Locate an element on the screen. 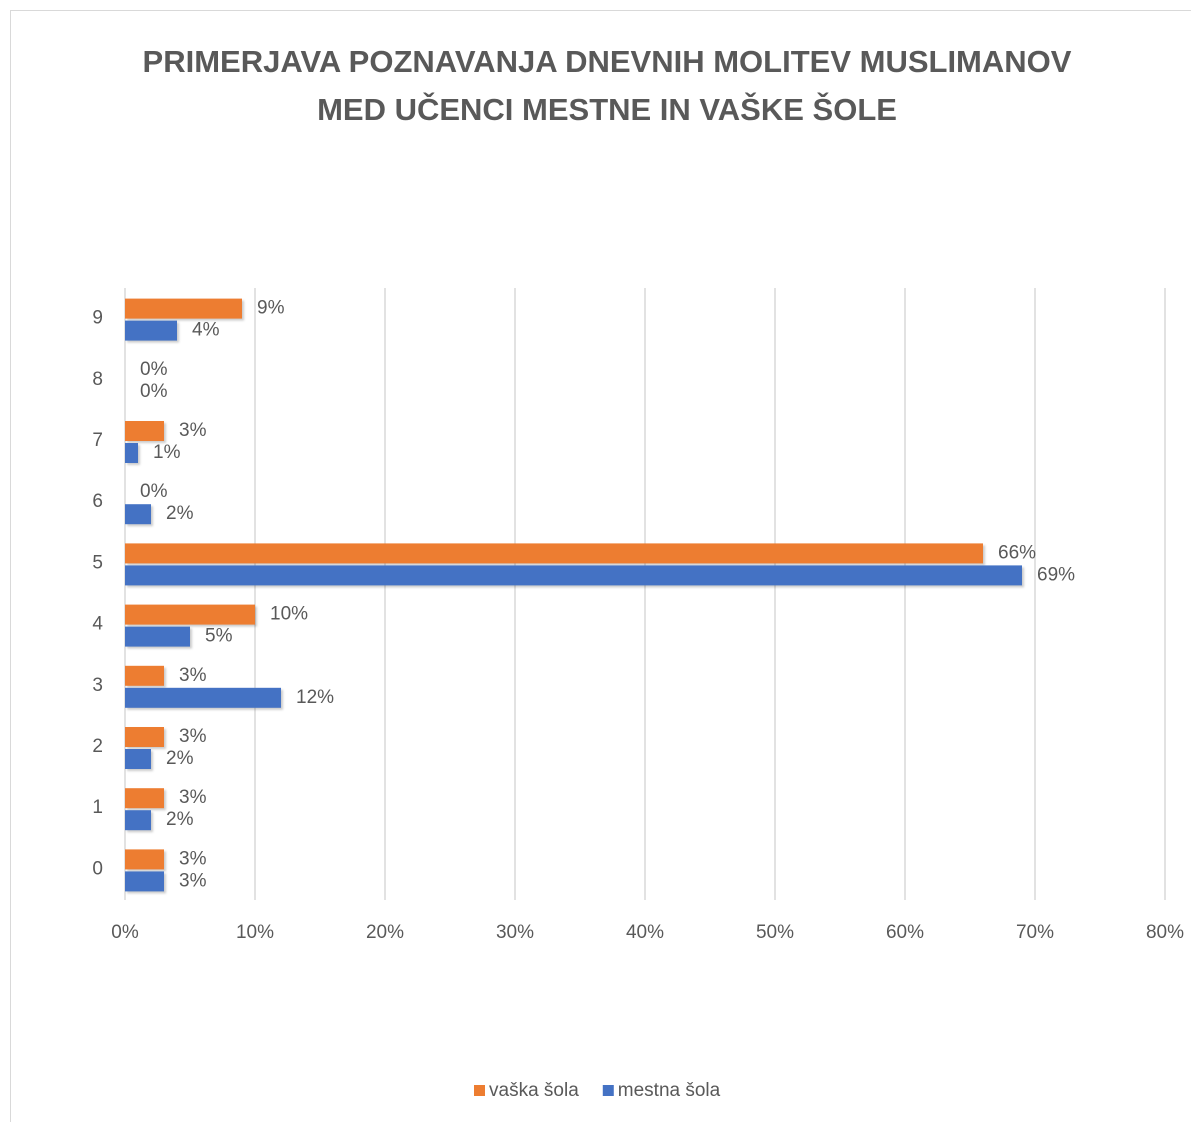 Image resolution: width=1191 pixels, height=1122 pixels. data-label: 66% is located at coordinates (1017, 552).